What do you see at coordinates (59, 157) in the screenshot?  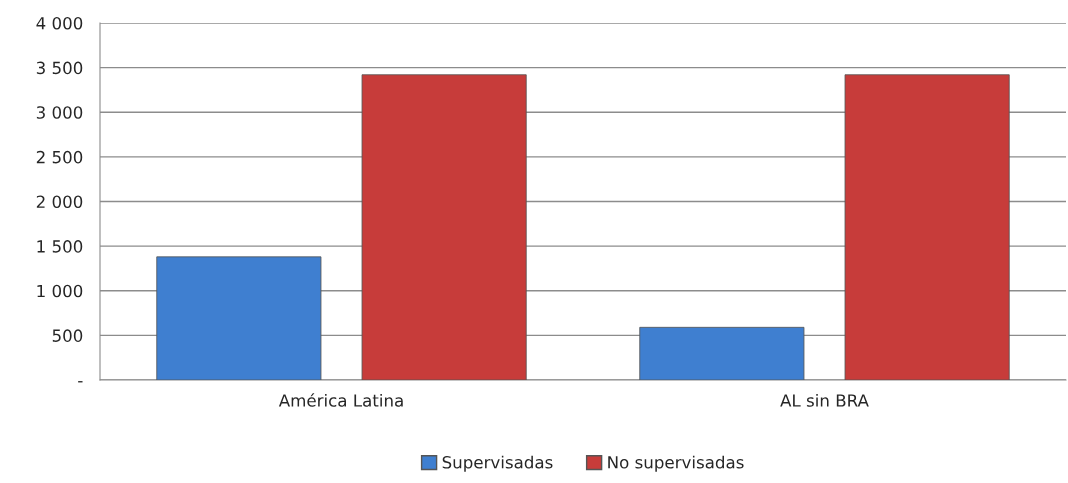 I see `y-tick-label: 2 500` at bounding box center [59, 157].